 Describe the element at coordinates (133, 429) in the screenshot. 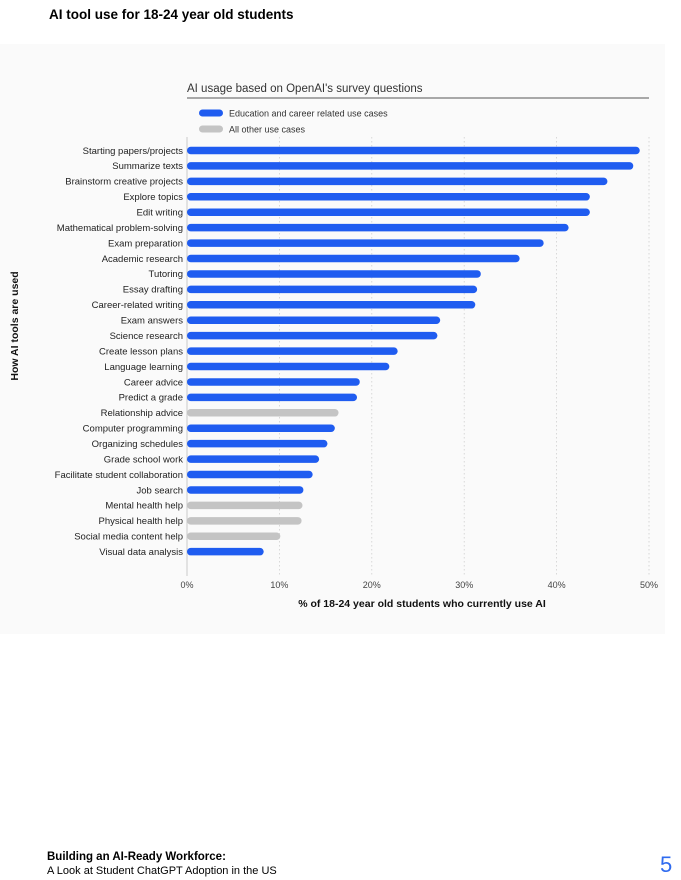

I see `category-label-18: Computer programming` at that location.